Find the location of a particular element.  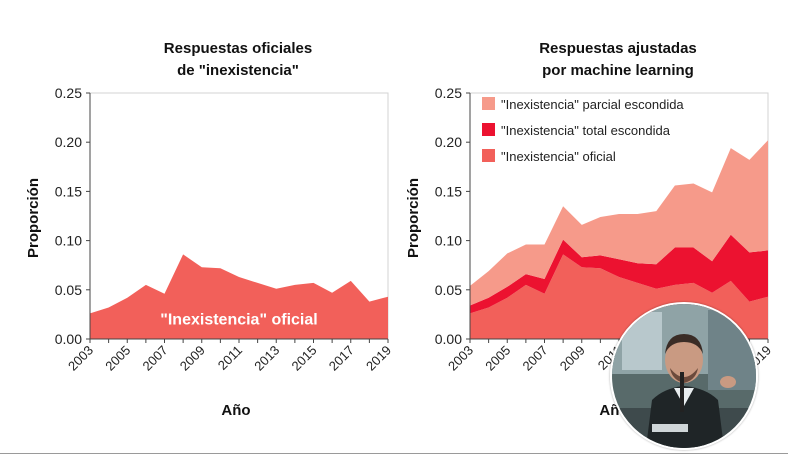

legend-label: "Inexistencia" total escondida is located at coordinates (586, 130).